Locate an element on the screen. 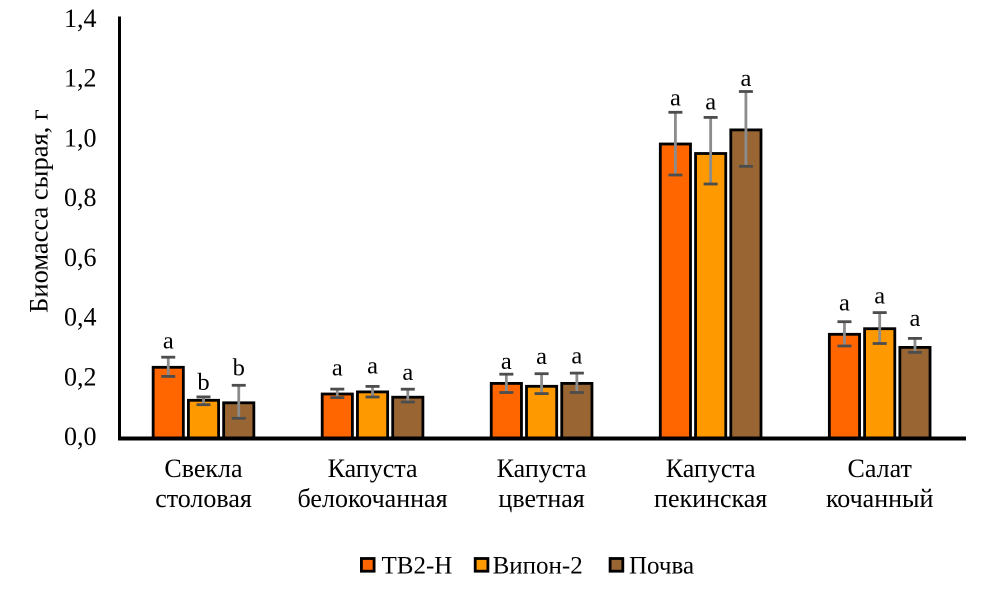  svg-text: белокочанная is located at coordinates (373, 498).